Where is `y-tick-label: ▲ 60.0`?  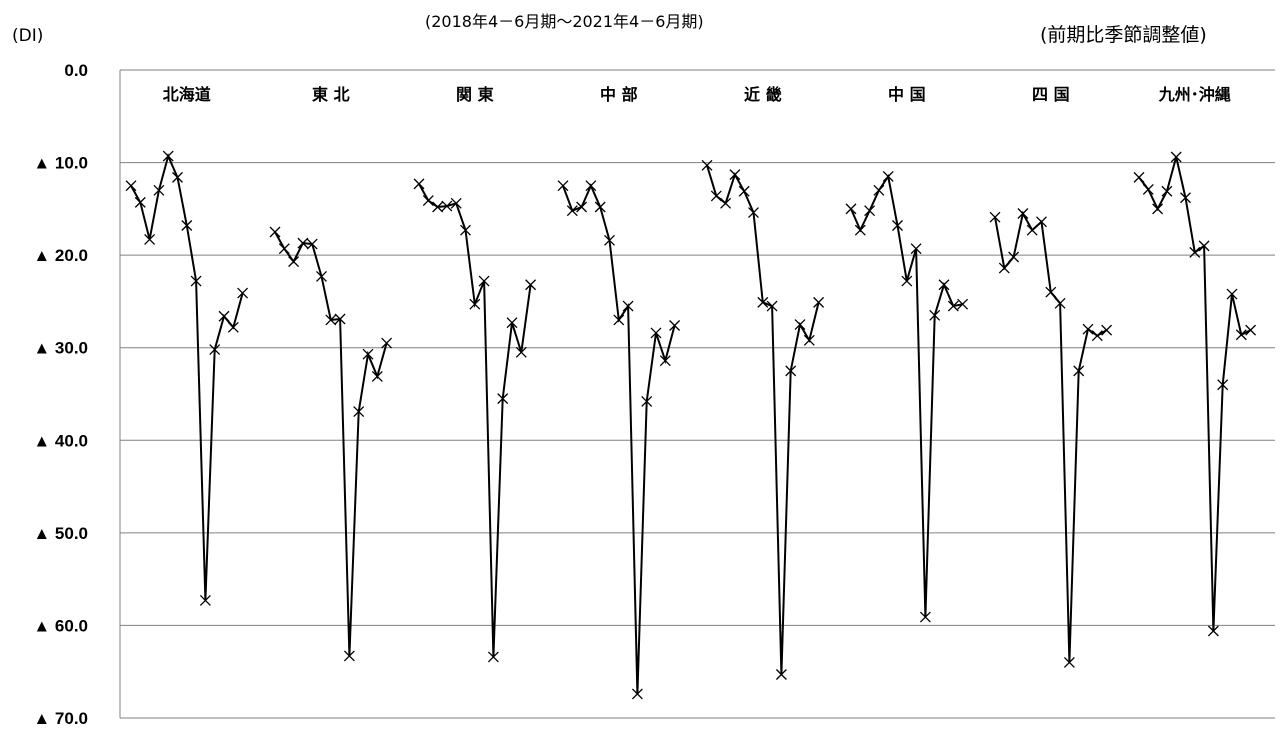 y-tick-label: ▲ 60.0 is located at coordinates (60, 625).